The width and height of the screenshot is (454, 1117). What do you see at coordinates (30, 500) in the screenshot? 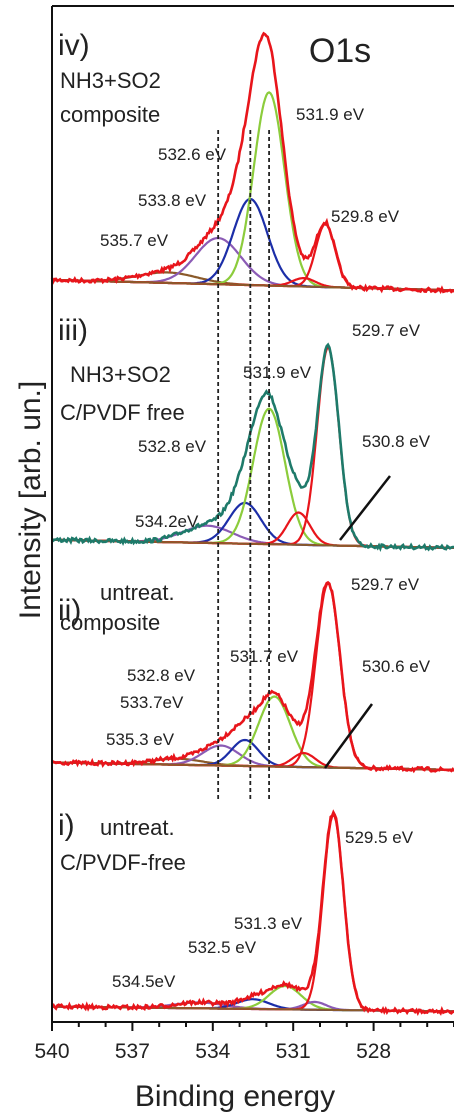
I see `y-axis-label: Intensity [arb. un.]` at bounding box center [30, 500].